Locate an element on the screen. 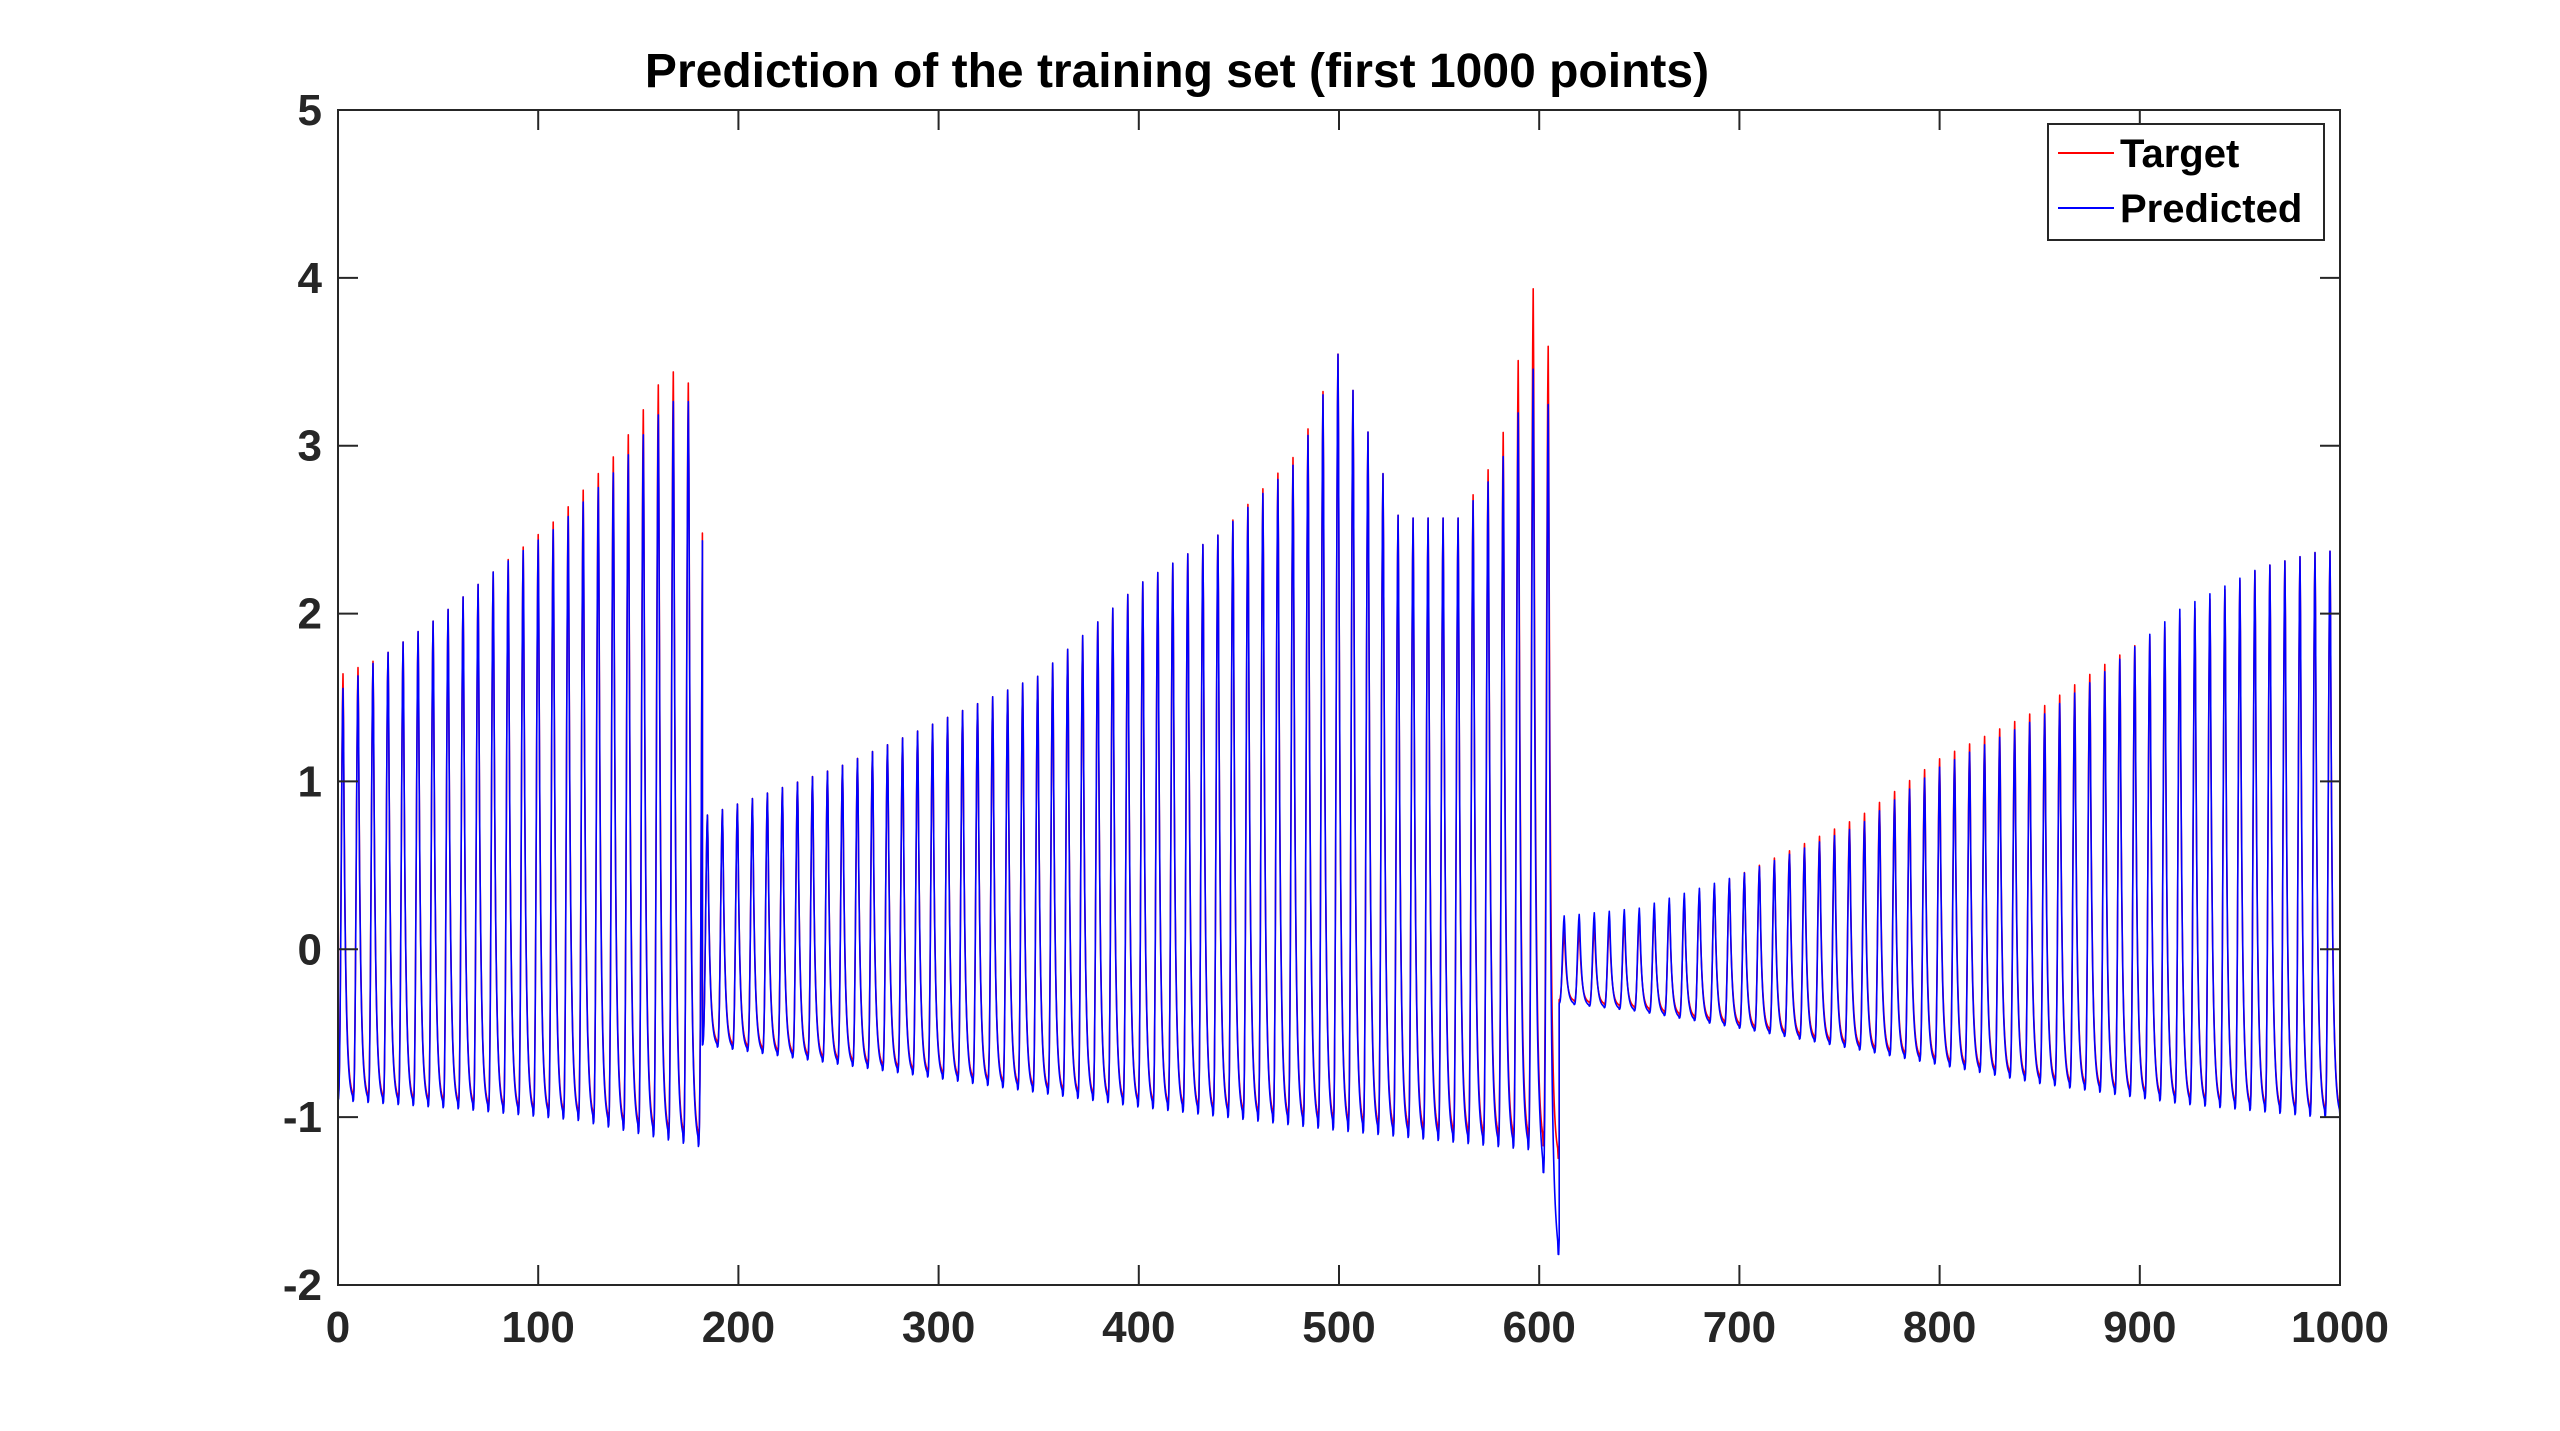  y-tick-label: -1 is located at coordinates (302, 1117).